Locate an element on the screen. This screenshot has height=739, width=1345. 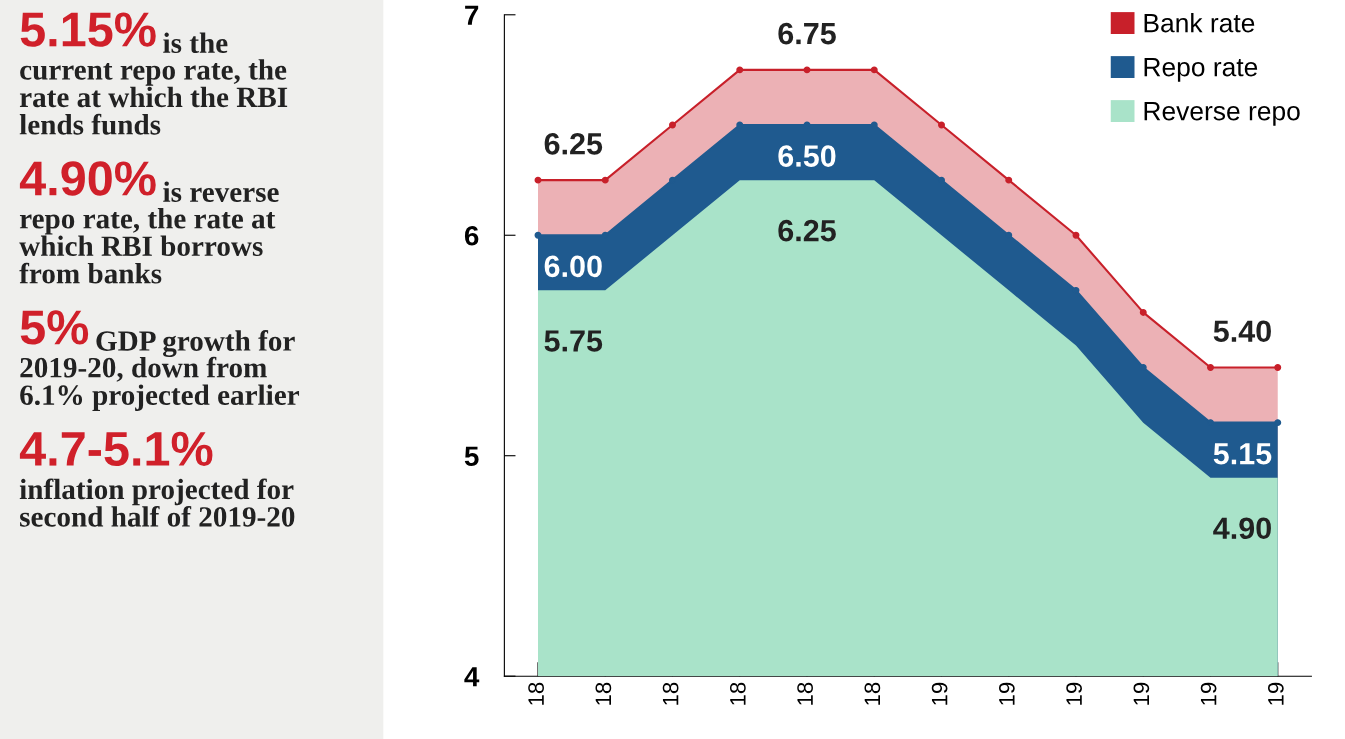
text: 4.7-5.1% is located at coordinates (116, 449).